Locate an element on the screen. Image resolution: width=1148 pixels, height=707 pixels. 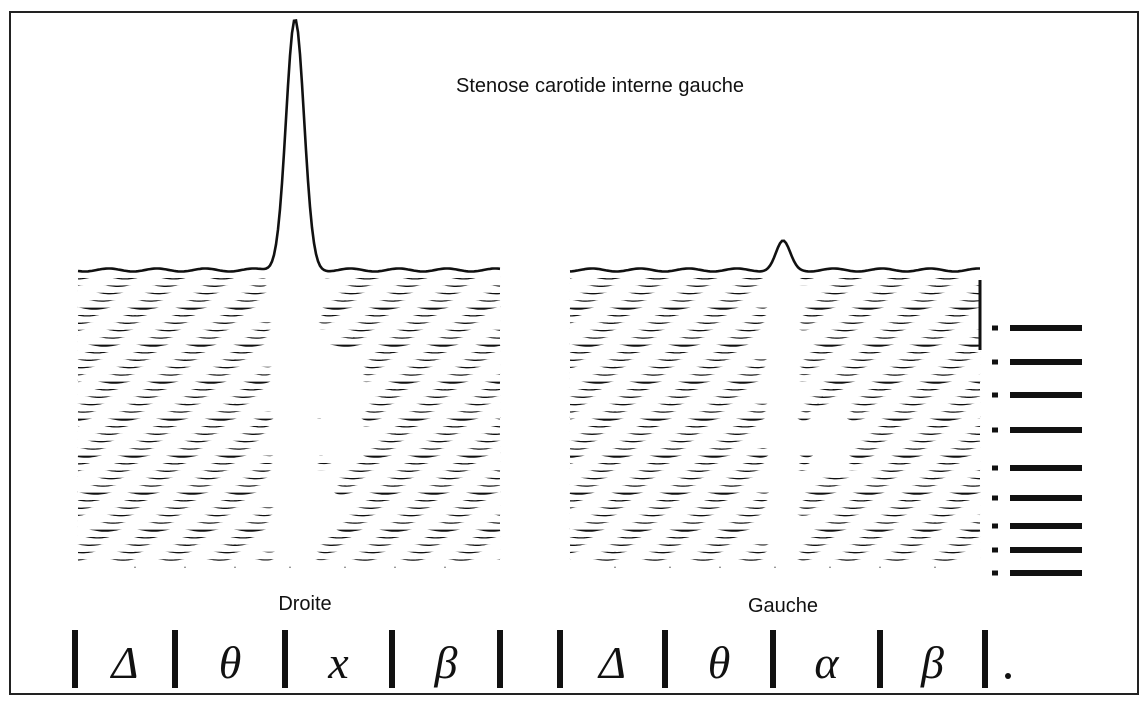
panel-label: Droite is located at coordinates (304, 604).